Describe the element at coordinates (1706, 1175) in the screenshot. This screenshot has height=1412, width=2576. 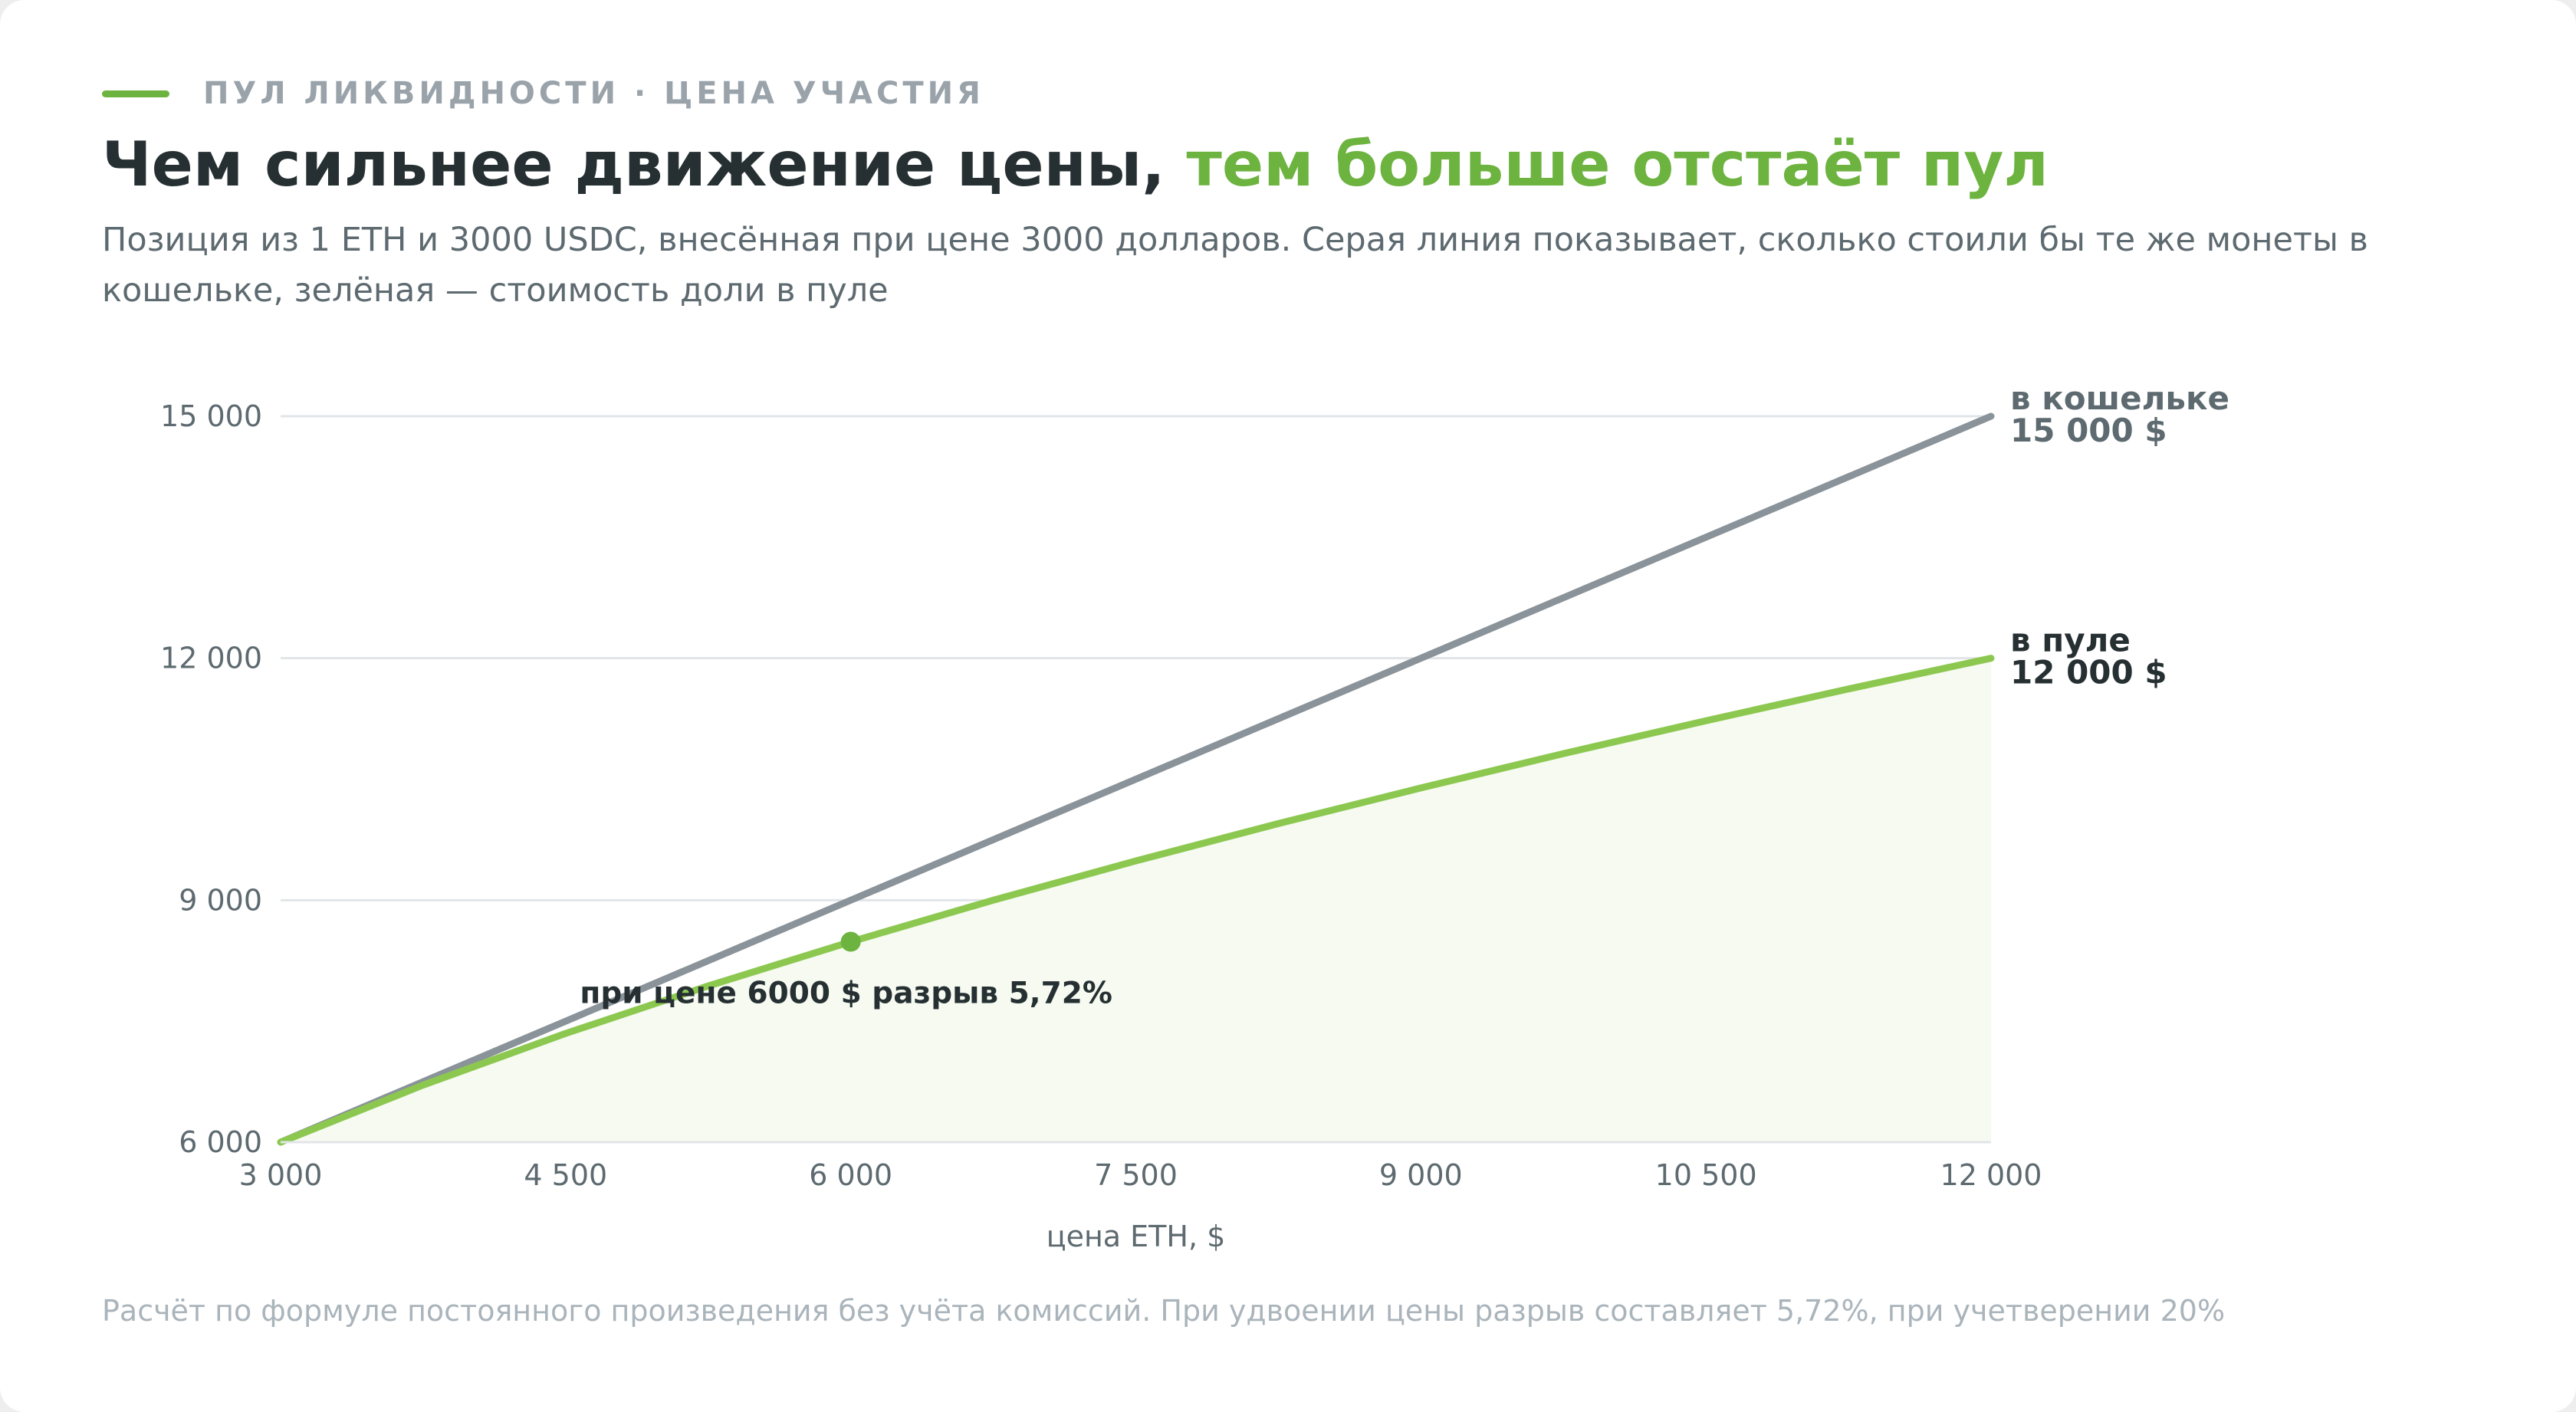
I see `x-tick-label: 10 500` at that location.